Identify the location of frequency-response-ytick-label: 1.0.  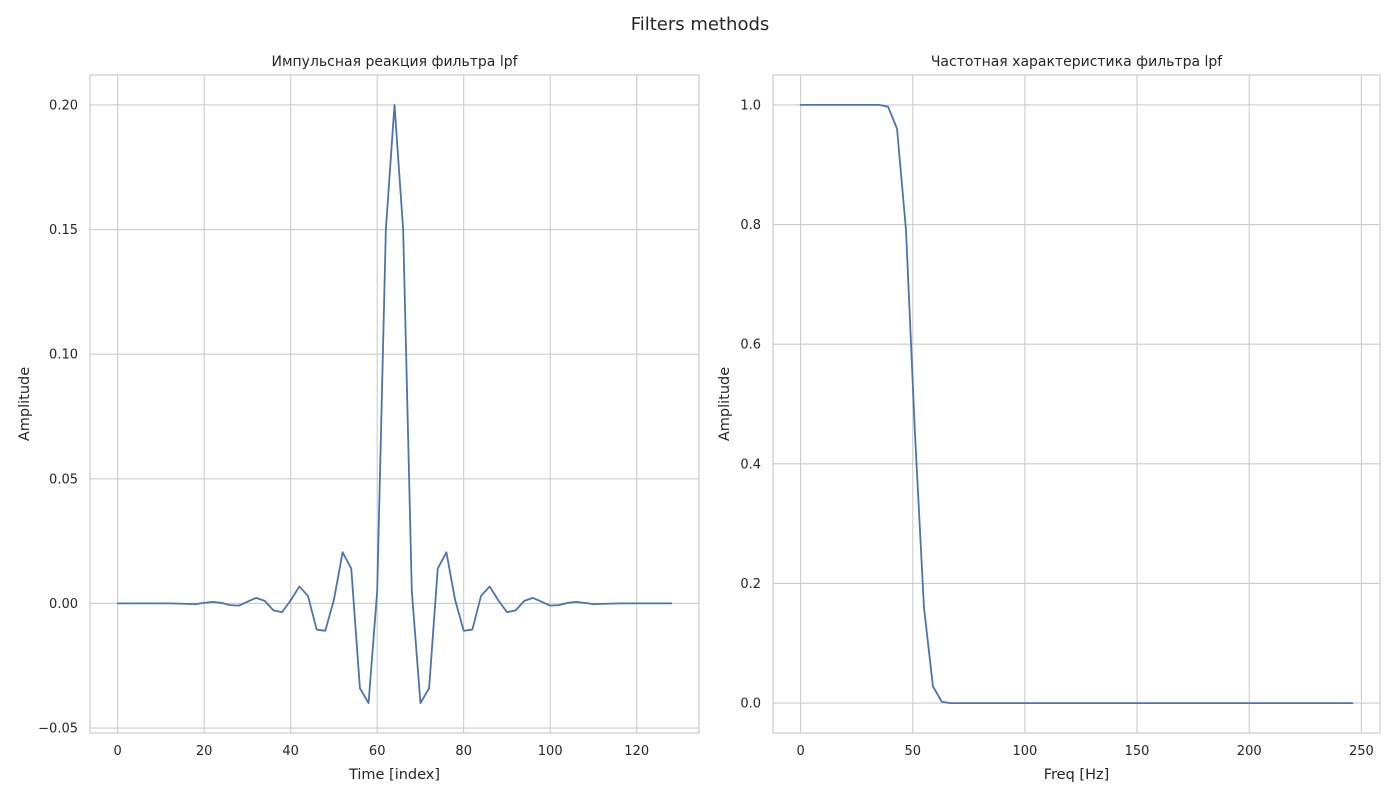
(750, 105).